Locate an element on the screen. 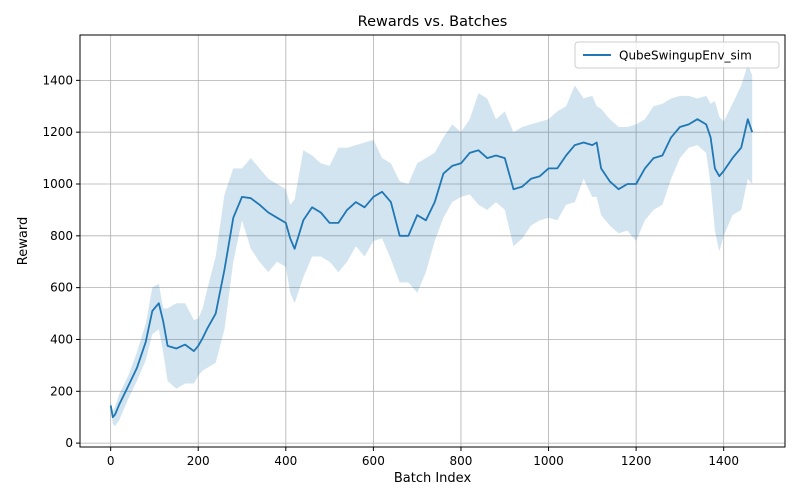 This screenshot has height=504, width=800. x-tick-label-0: 0 is located at coordinates (111, 461).